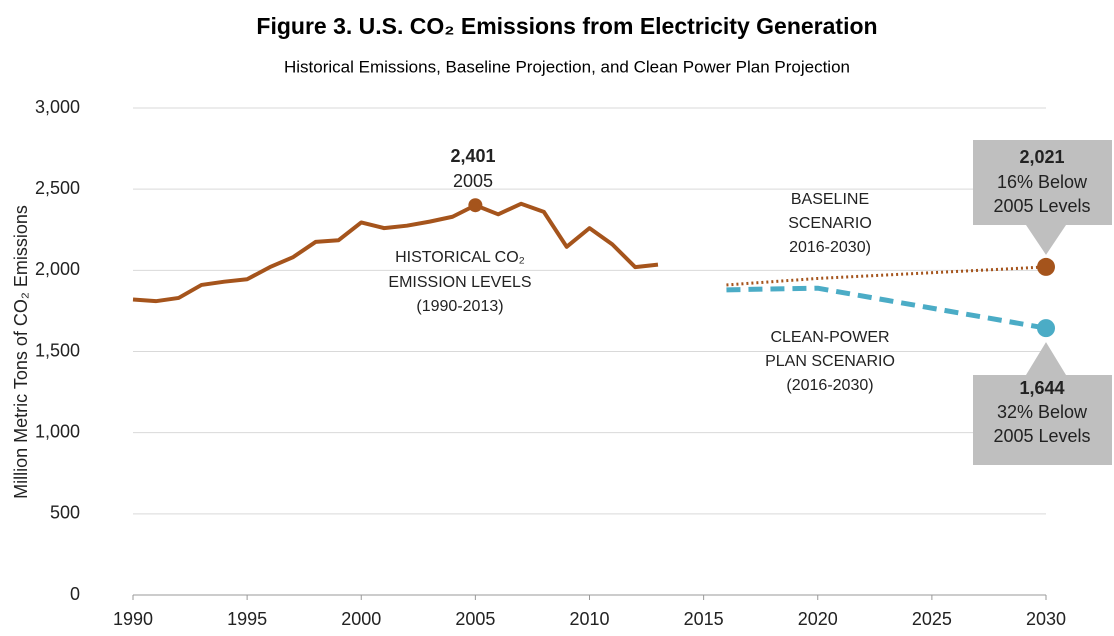  What do you see at coordinates (589, 619) in the screenshot?
I see `x-tick-label: 2010` at bounding box center [589, 619].